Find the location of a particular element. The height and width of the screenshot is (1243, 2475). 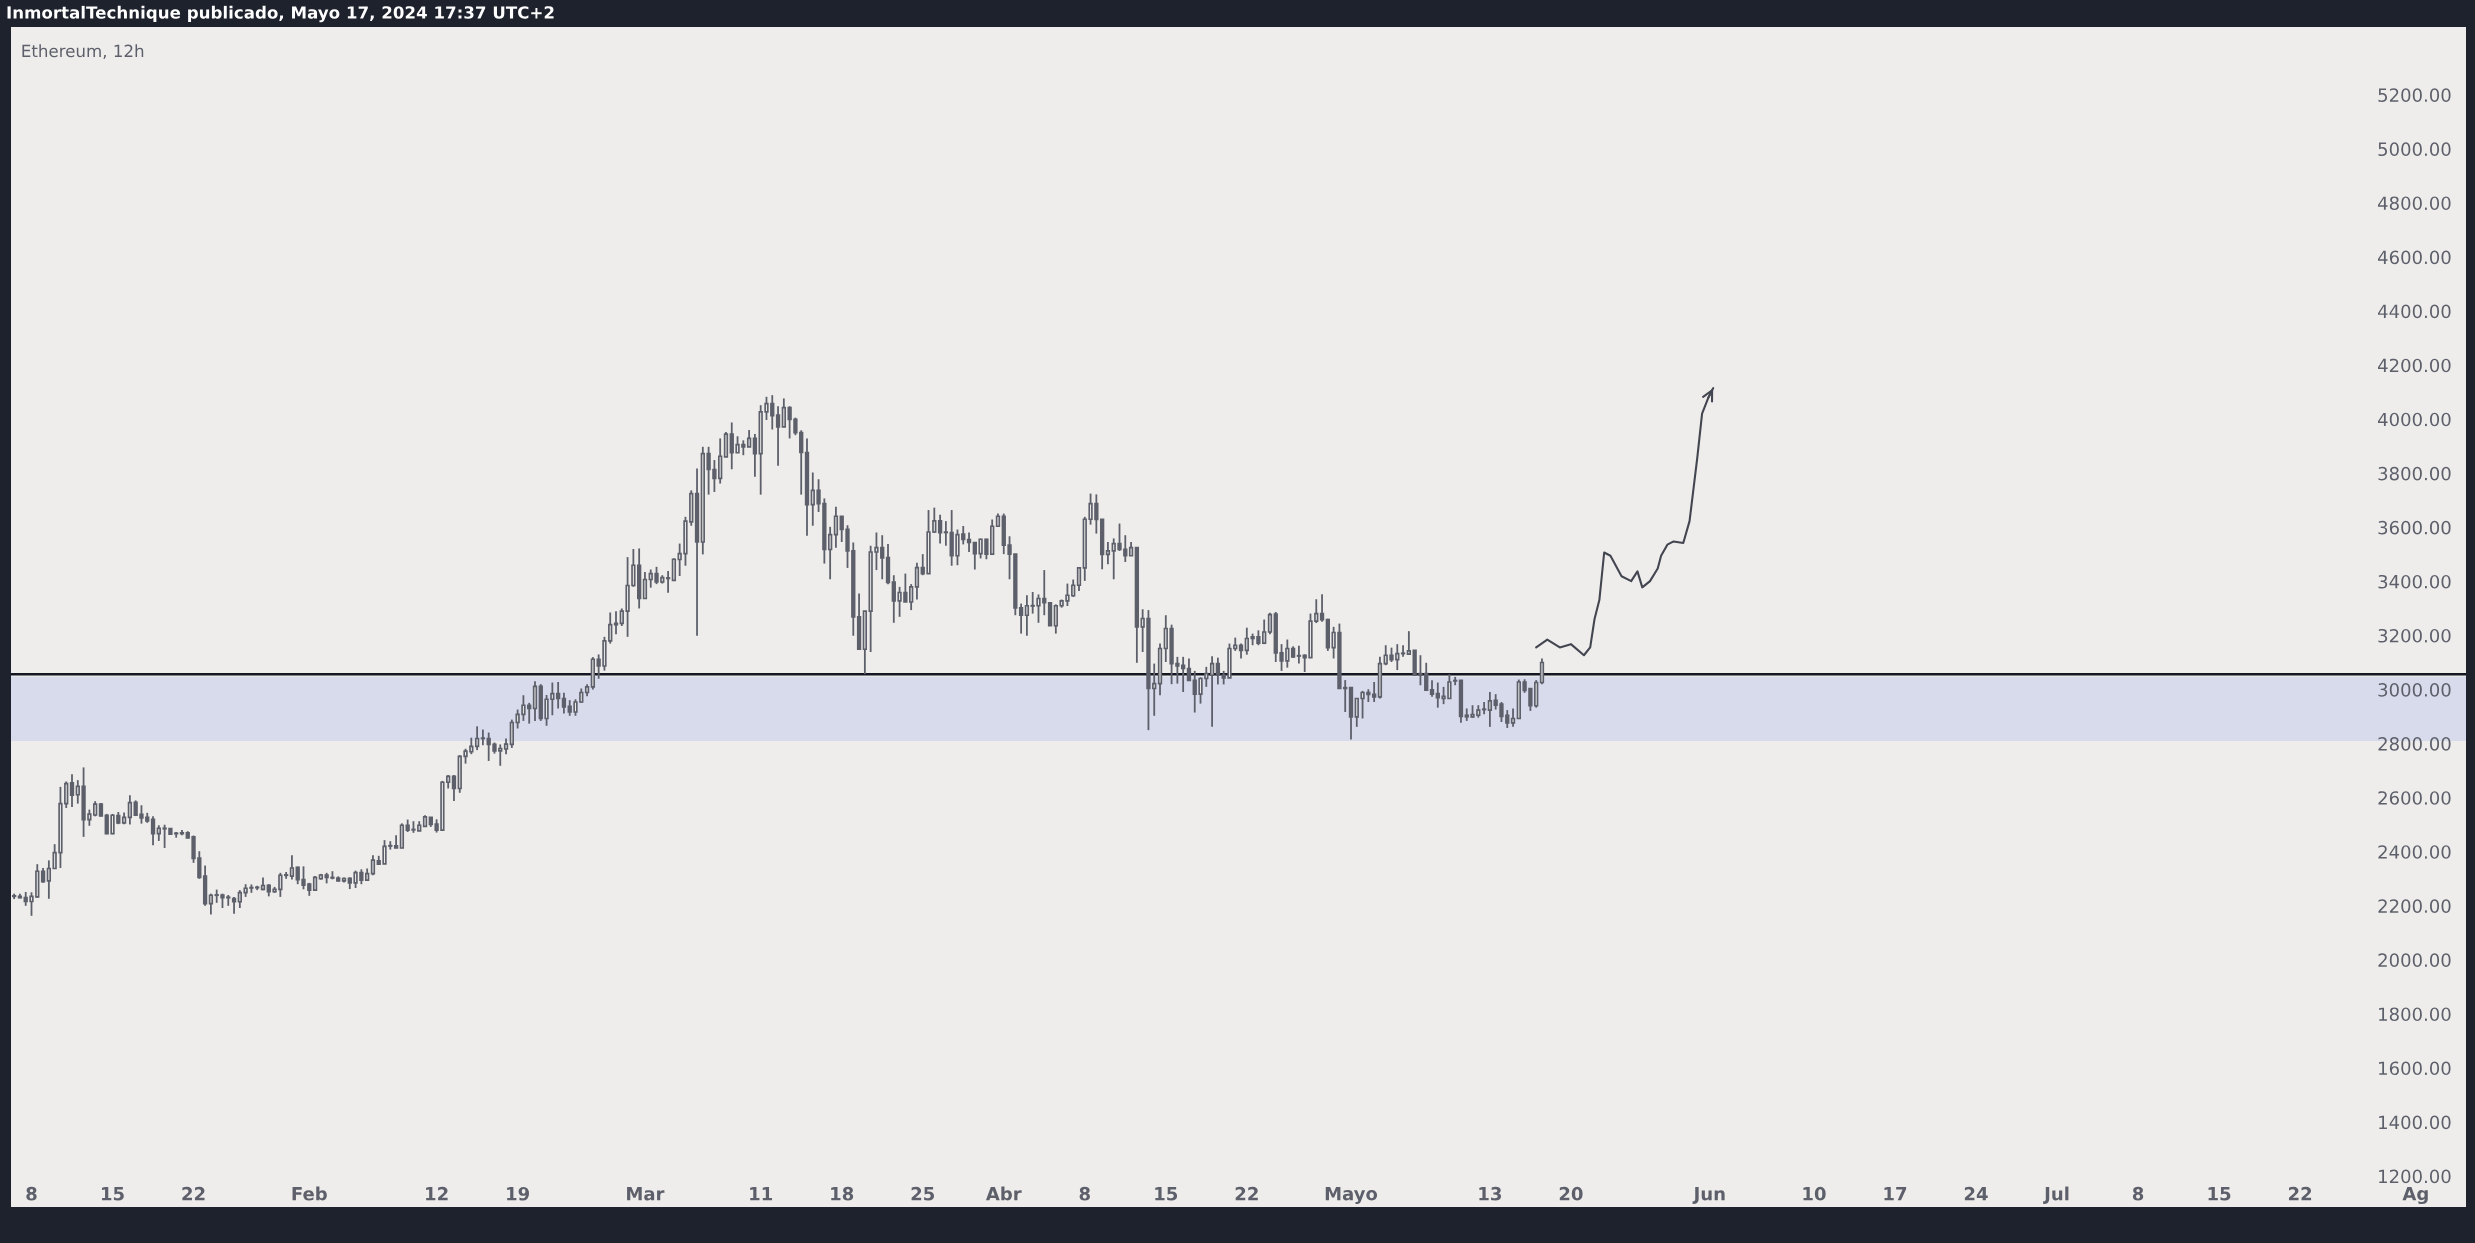

y-tick-label: 2000.00 is located at coordinates (2414, 960).